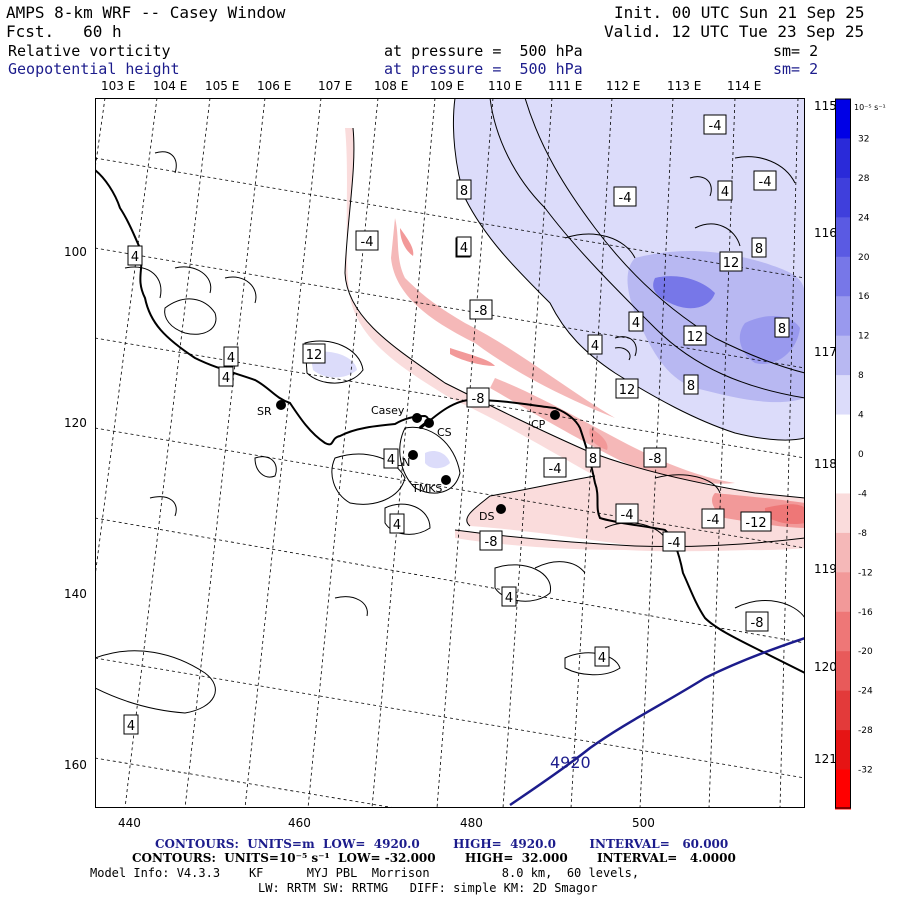 The image size is (900, 900). What do you see at coordinates (684, 86) in the screenshot?
I see `lon-label: 113 E` at bounding box center [684, 86].